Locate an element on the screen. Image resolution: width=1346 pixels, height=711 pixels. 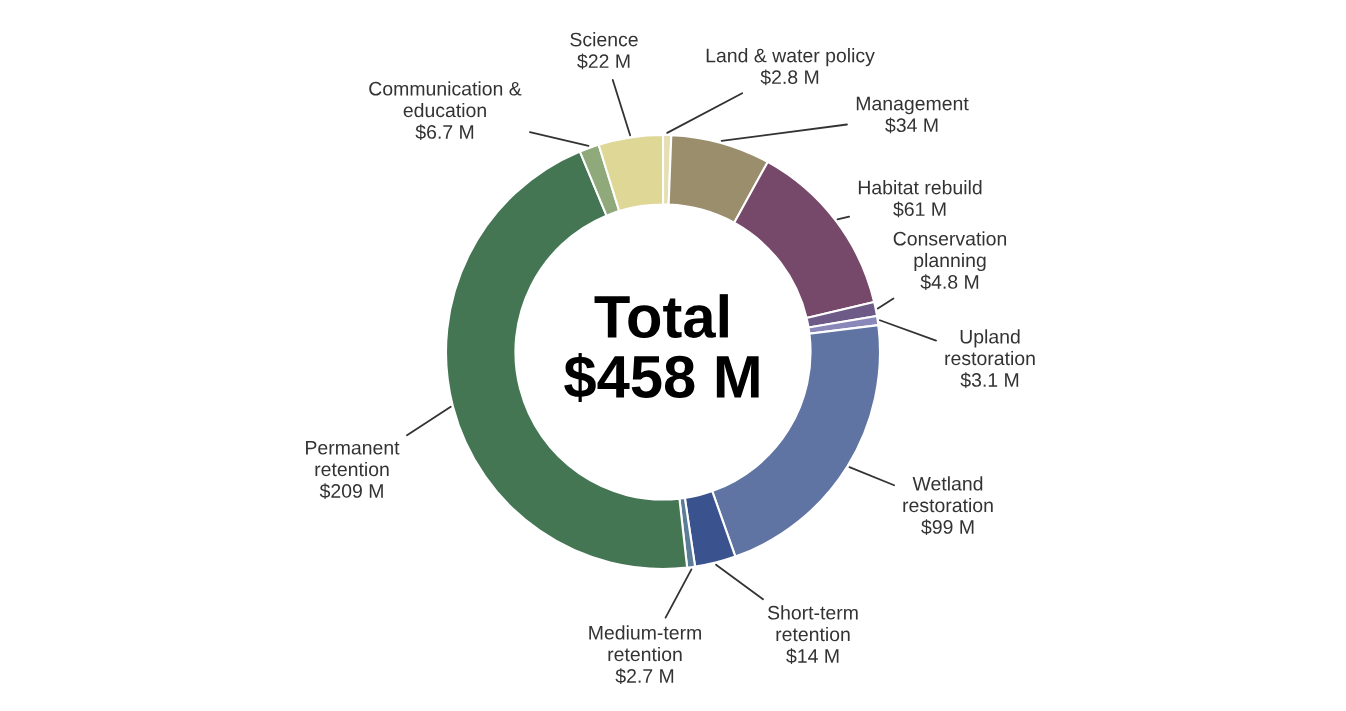
slice-label: Communication & education is located at coordinates (445, 99).